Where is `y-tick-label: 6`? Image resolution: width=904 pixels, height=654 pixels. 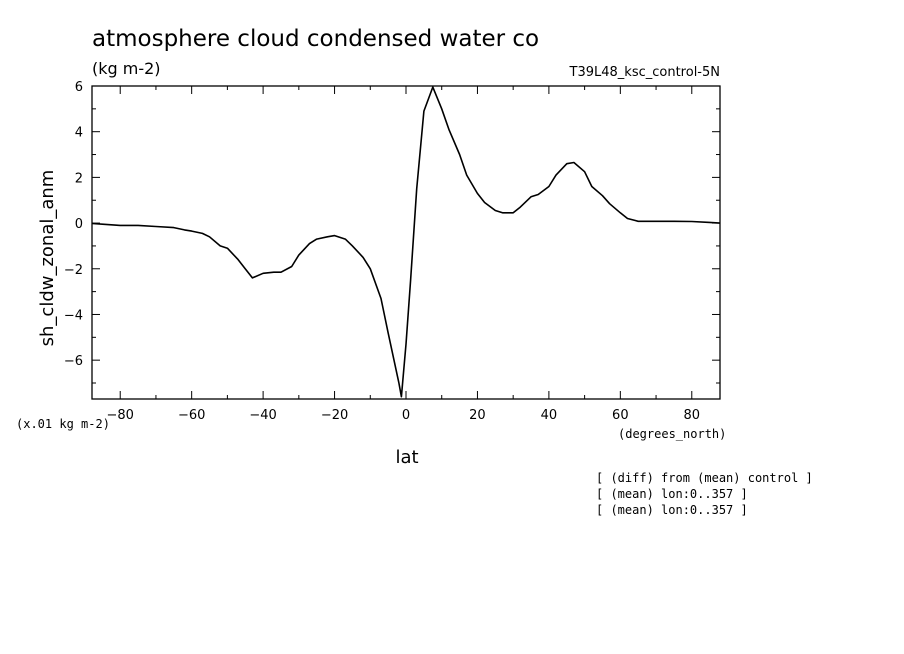 y-tick-label: 6 is located at coordinates (79, 87).